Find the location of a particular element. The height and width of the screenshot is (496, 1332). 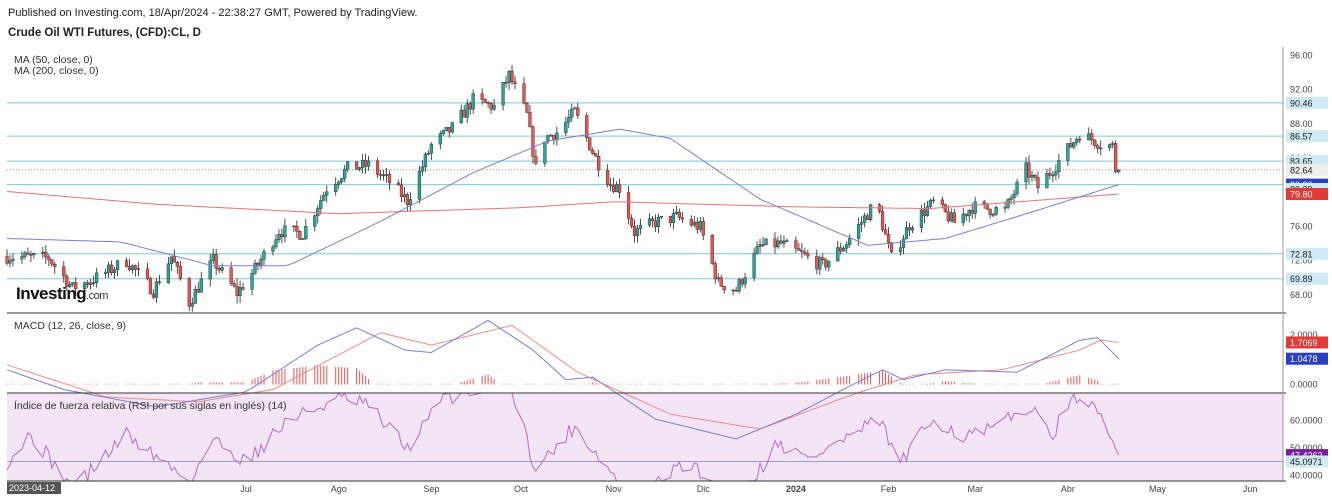

ma50-label: MA (50, close, 0) is located at coordinates (53, 60).